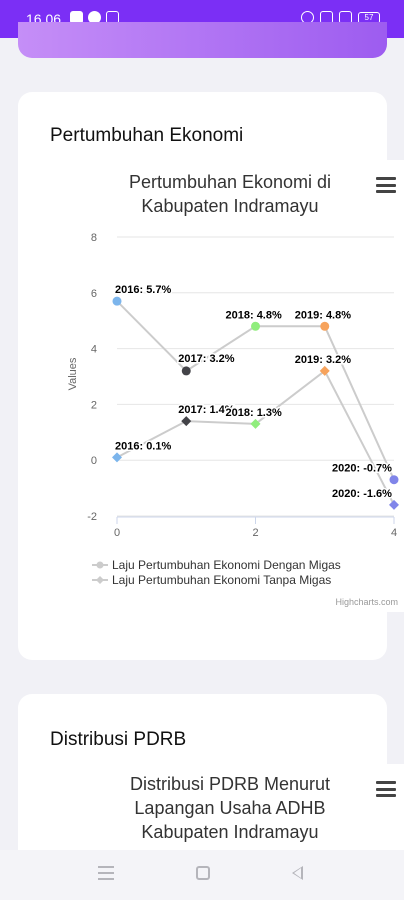 This screenshot has height=900, width=404. Describe the element at coordinates (118, 739) in the screenshot. I see `pdrb-section-title: Distribusi PDRB` at that location.